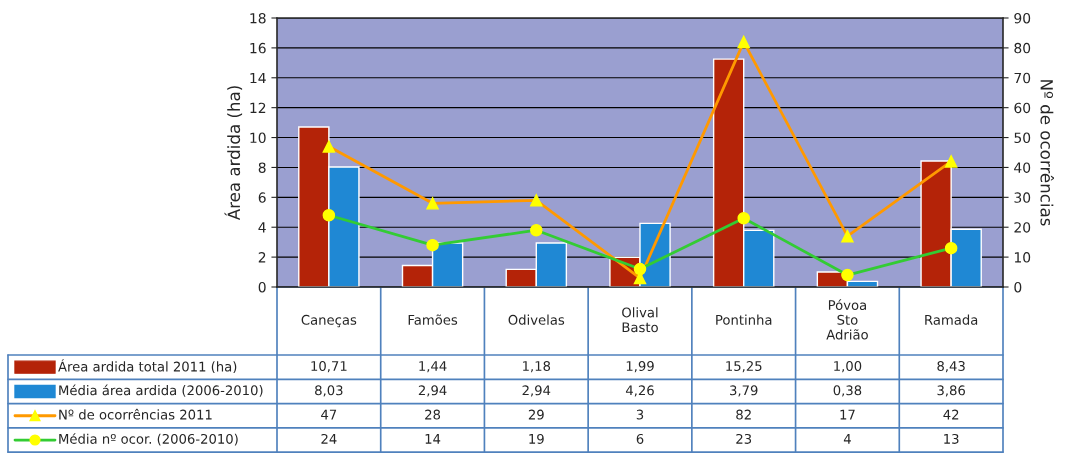 Image resolution: width=1076 pixels, height=459 pixels. What do you see at coordinates (847, 439) in the screenshot?
I see `data-label: 4` at bounding box center [847, 439].